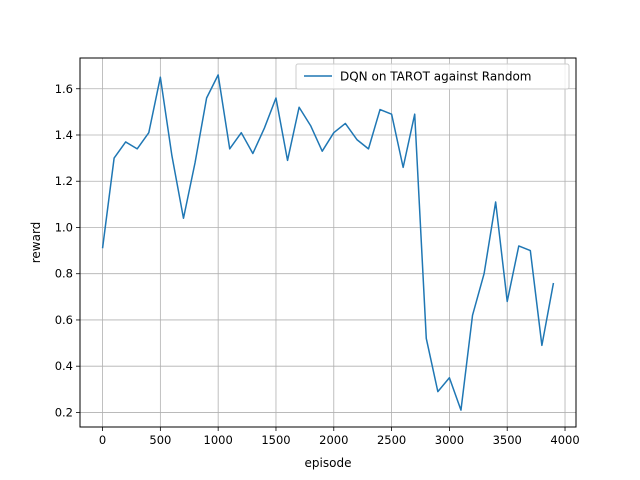 Image resolution: width=640 pixels, height=480 pixels. I want to click on y-axis-ticks: 0.2 0.4 0.6 0.8 1.0 1.2 1.4 1.6, so click(67, 250).